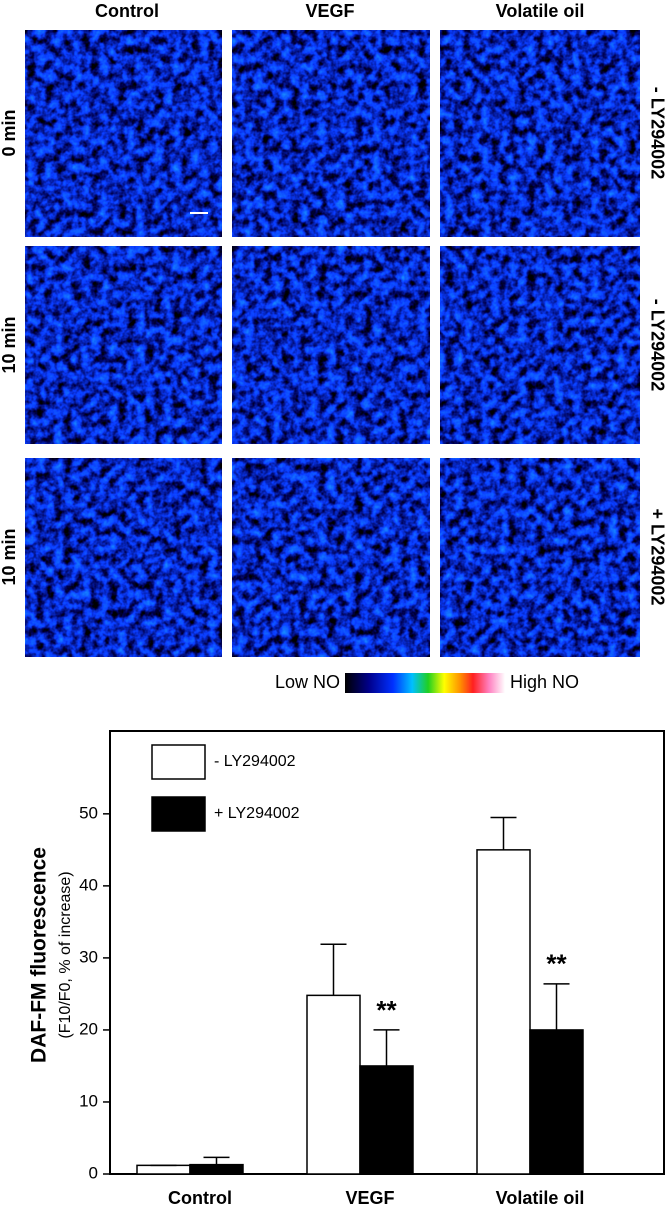 The height and width of the screenshot is (1213, 671). I want to click on y-axis-subtitle: (F10/F0, % of increase), so click(65, 954).